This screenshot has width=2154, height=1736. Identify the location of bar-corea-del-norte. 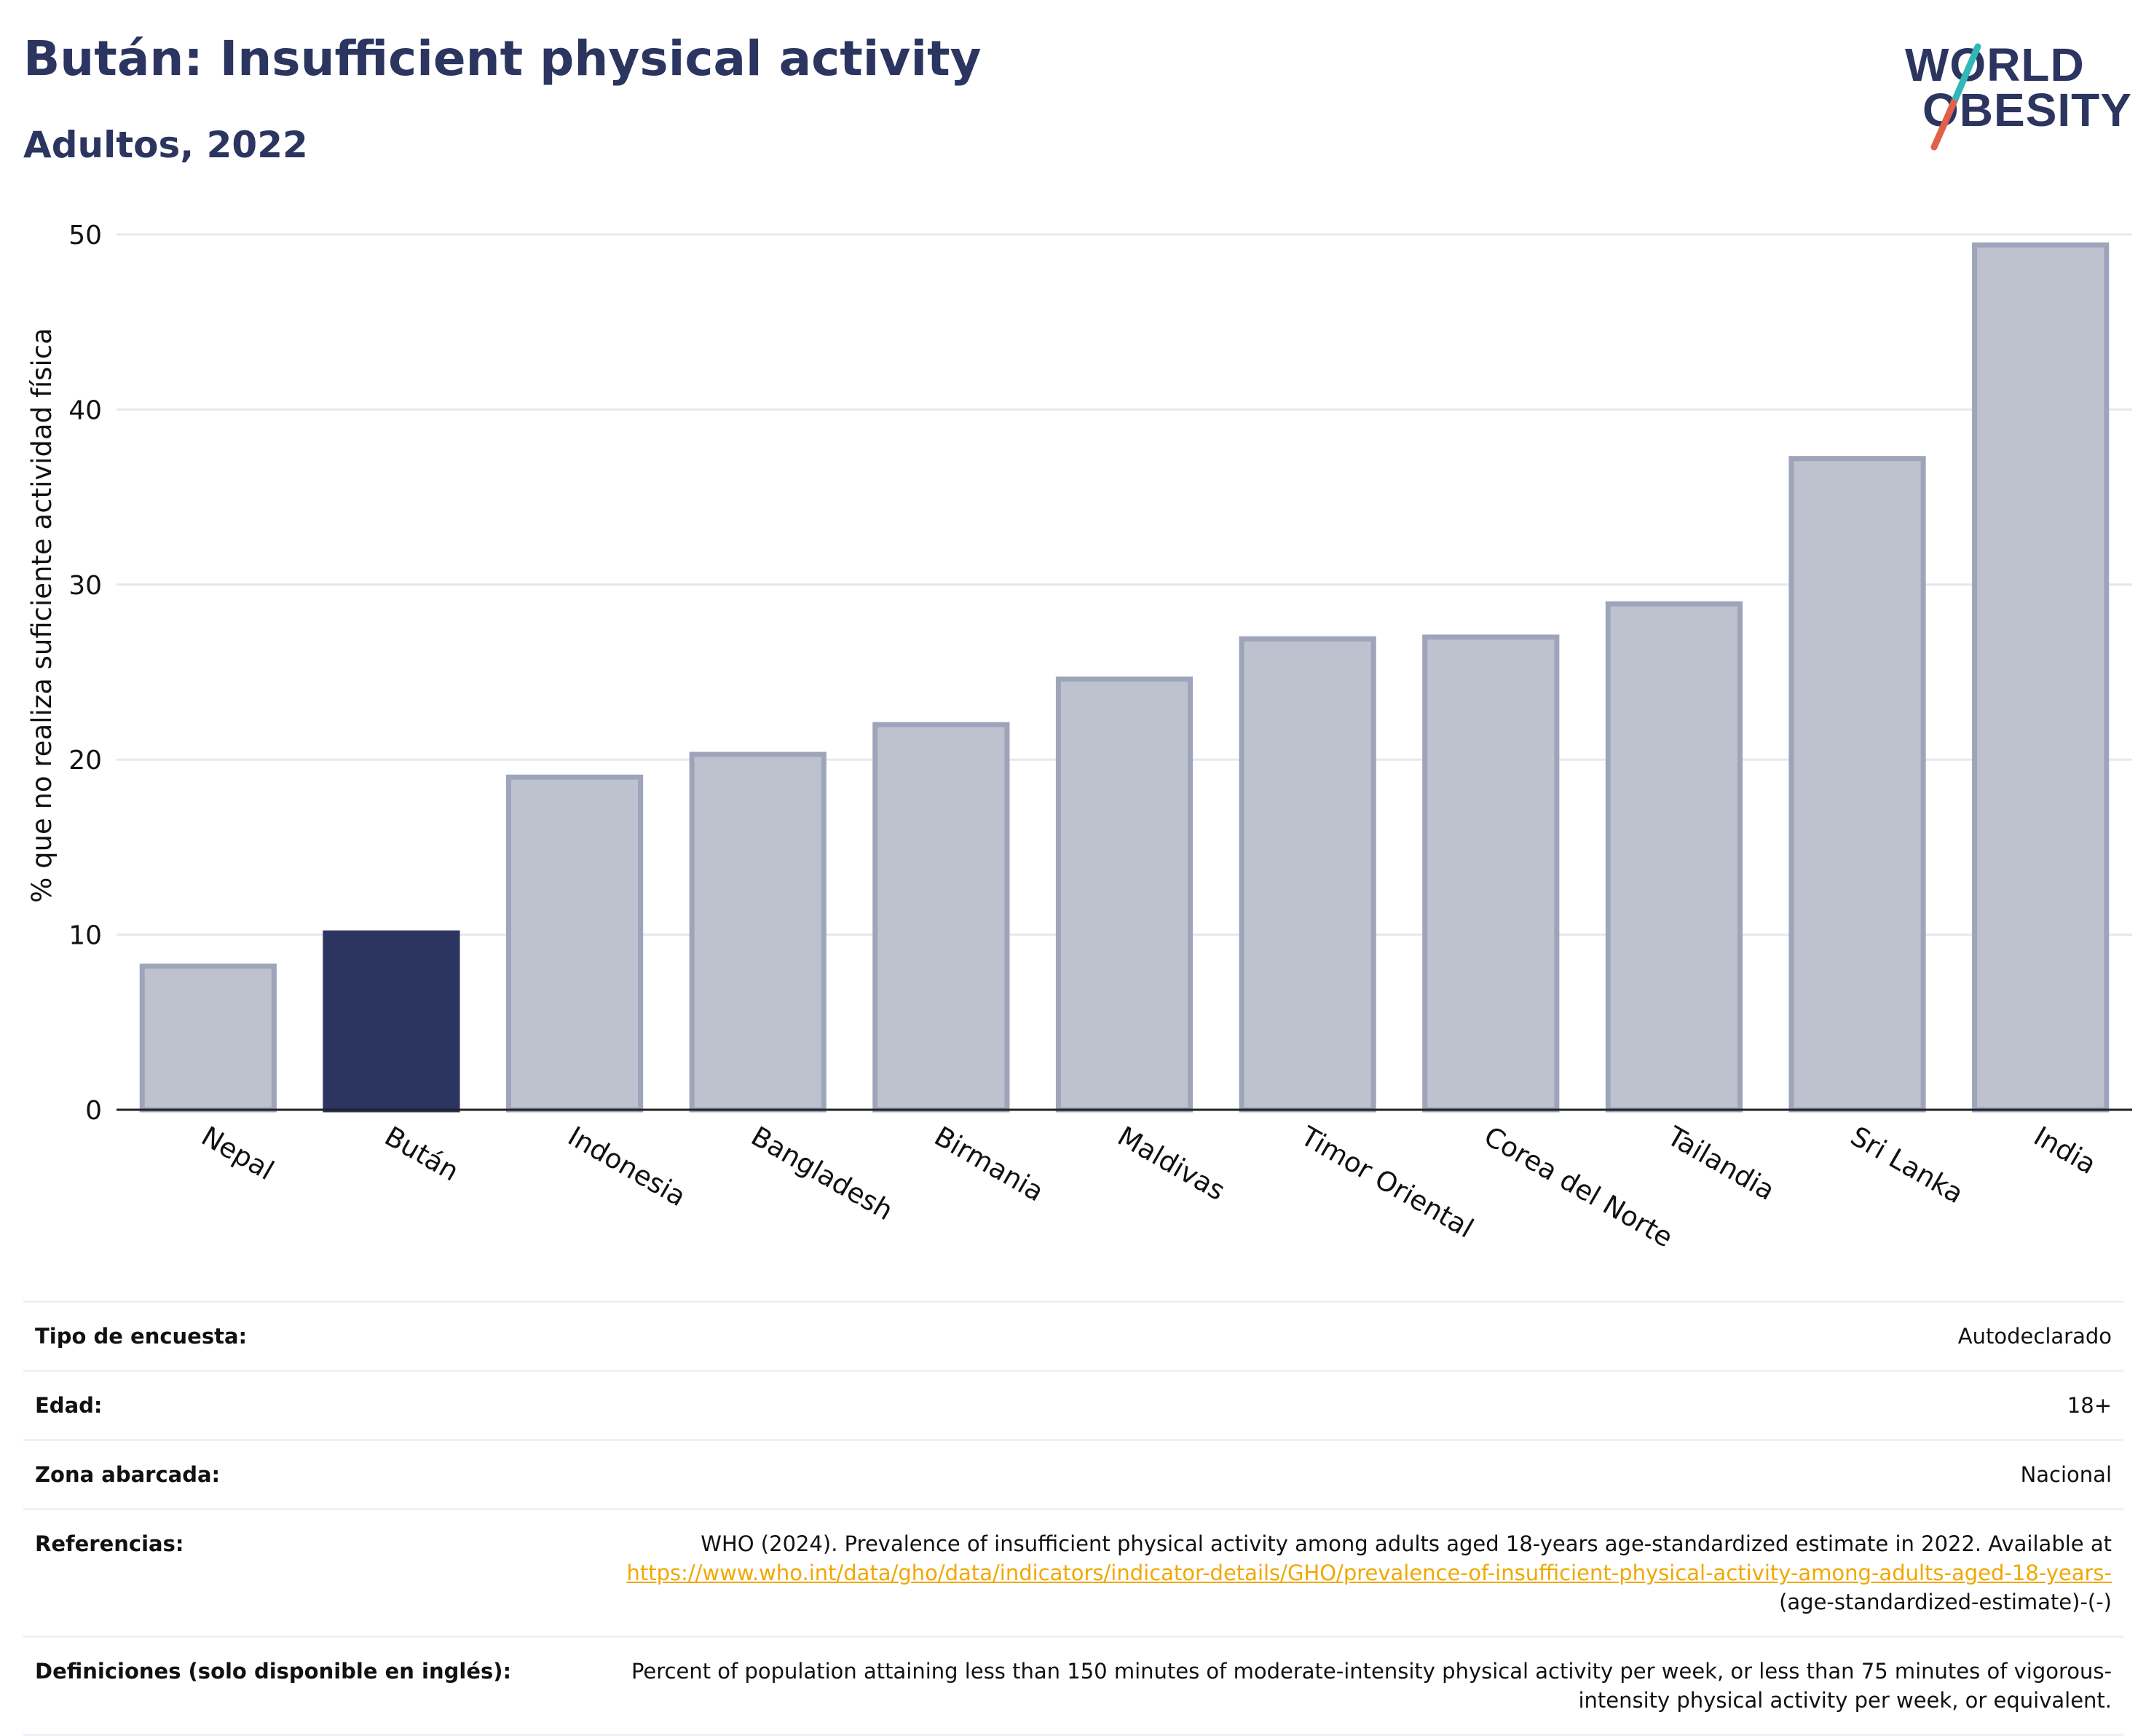
(1491, 873).